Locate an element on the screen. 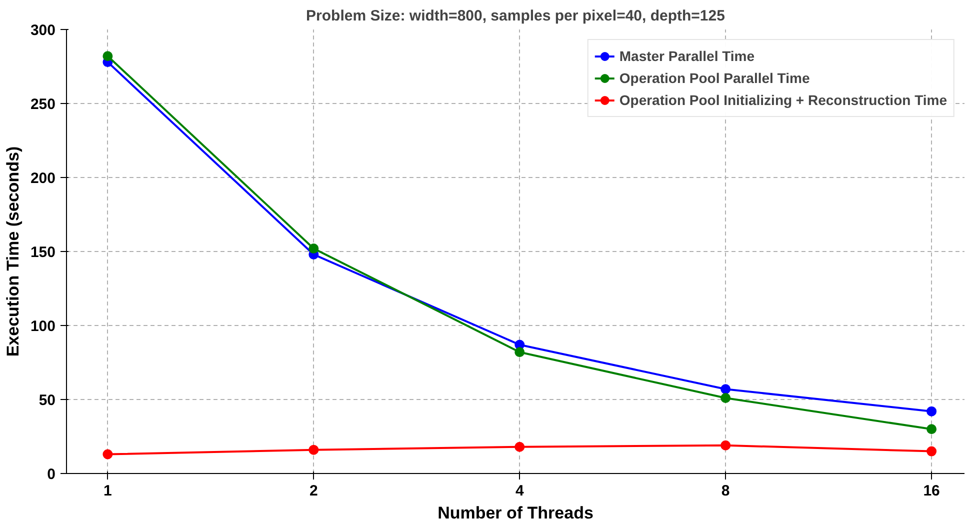  x-tick-label: 1 is located at coordinates (108, 491).